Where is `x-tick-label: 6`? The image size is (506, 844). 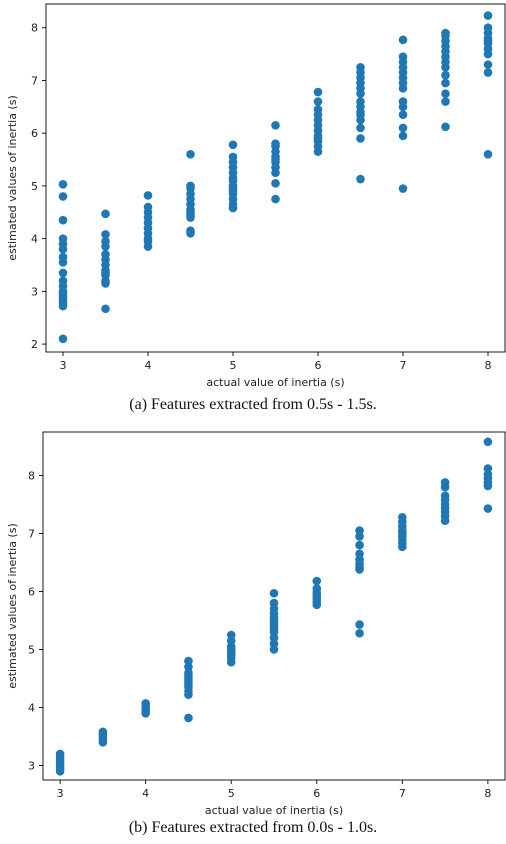 x-tick-label: 6 is located at coordinates (316, 793).